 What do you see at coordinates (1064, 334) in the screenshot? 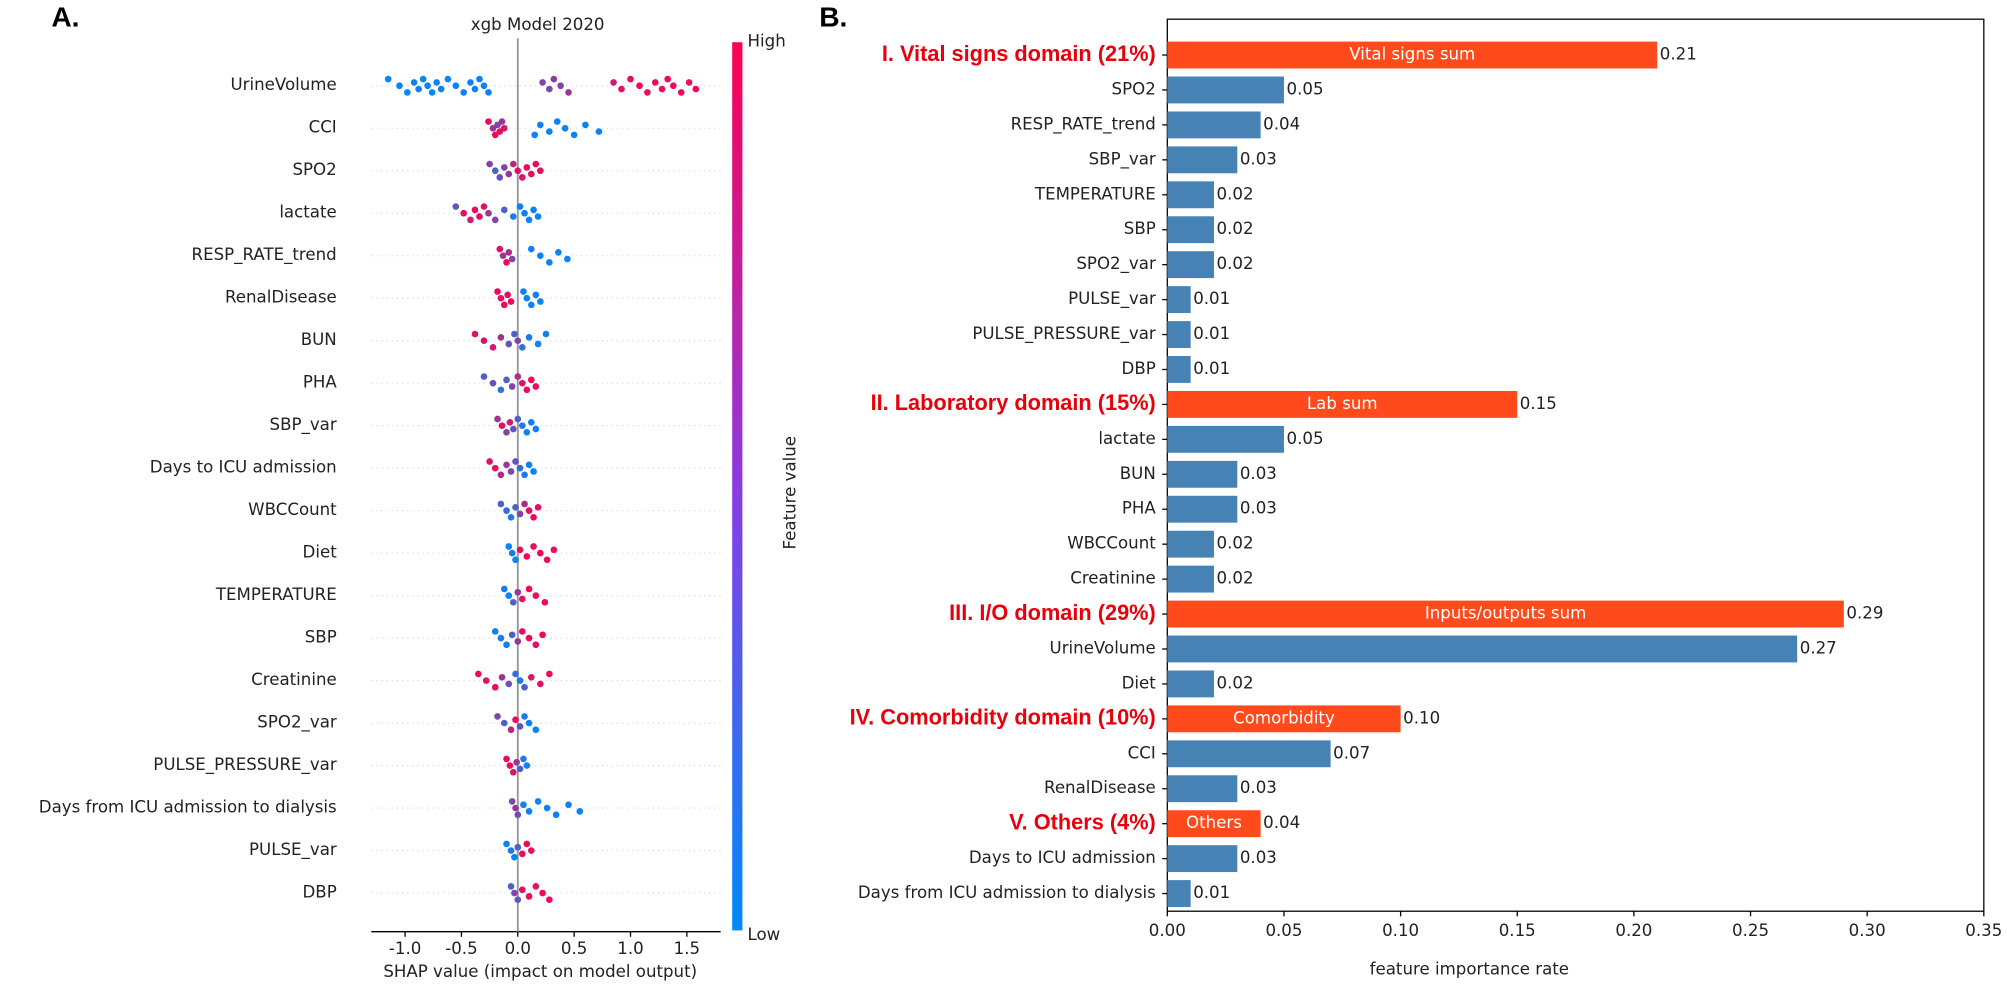
I see `y-tick-label: PULSE_PRESSURE_var` at bounding box center [1064, 334].